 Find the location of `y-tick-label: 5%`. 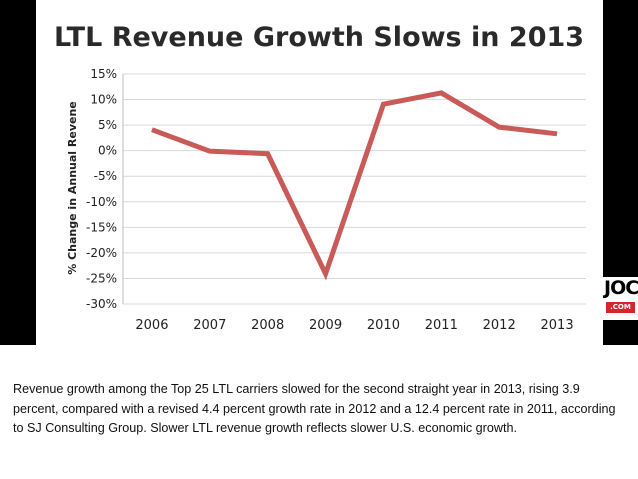

y-tick-label: 5% is located at coordinates (107, 125).